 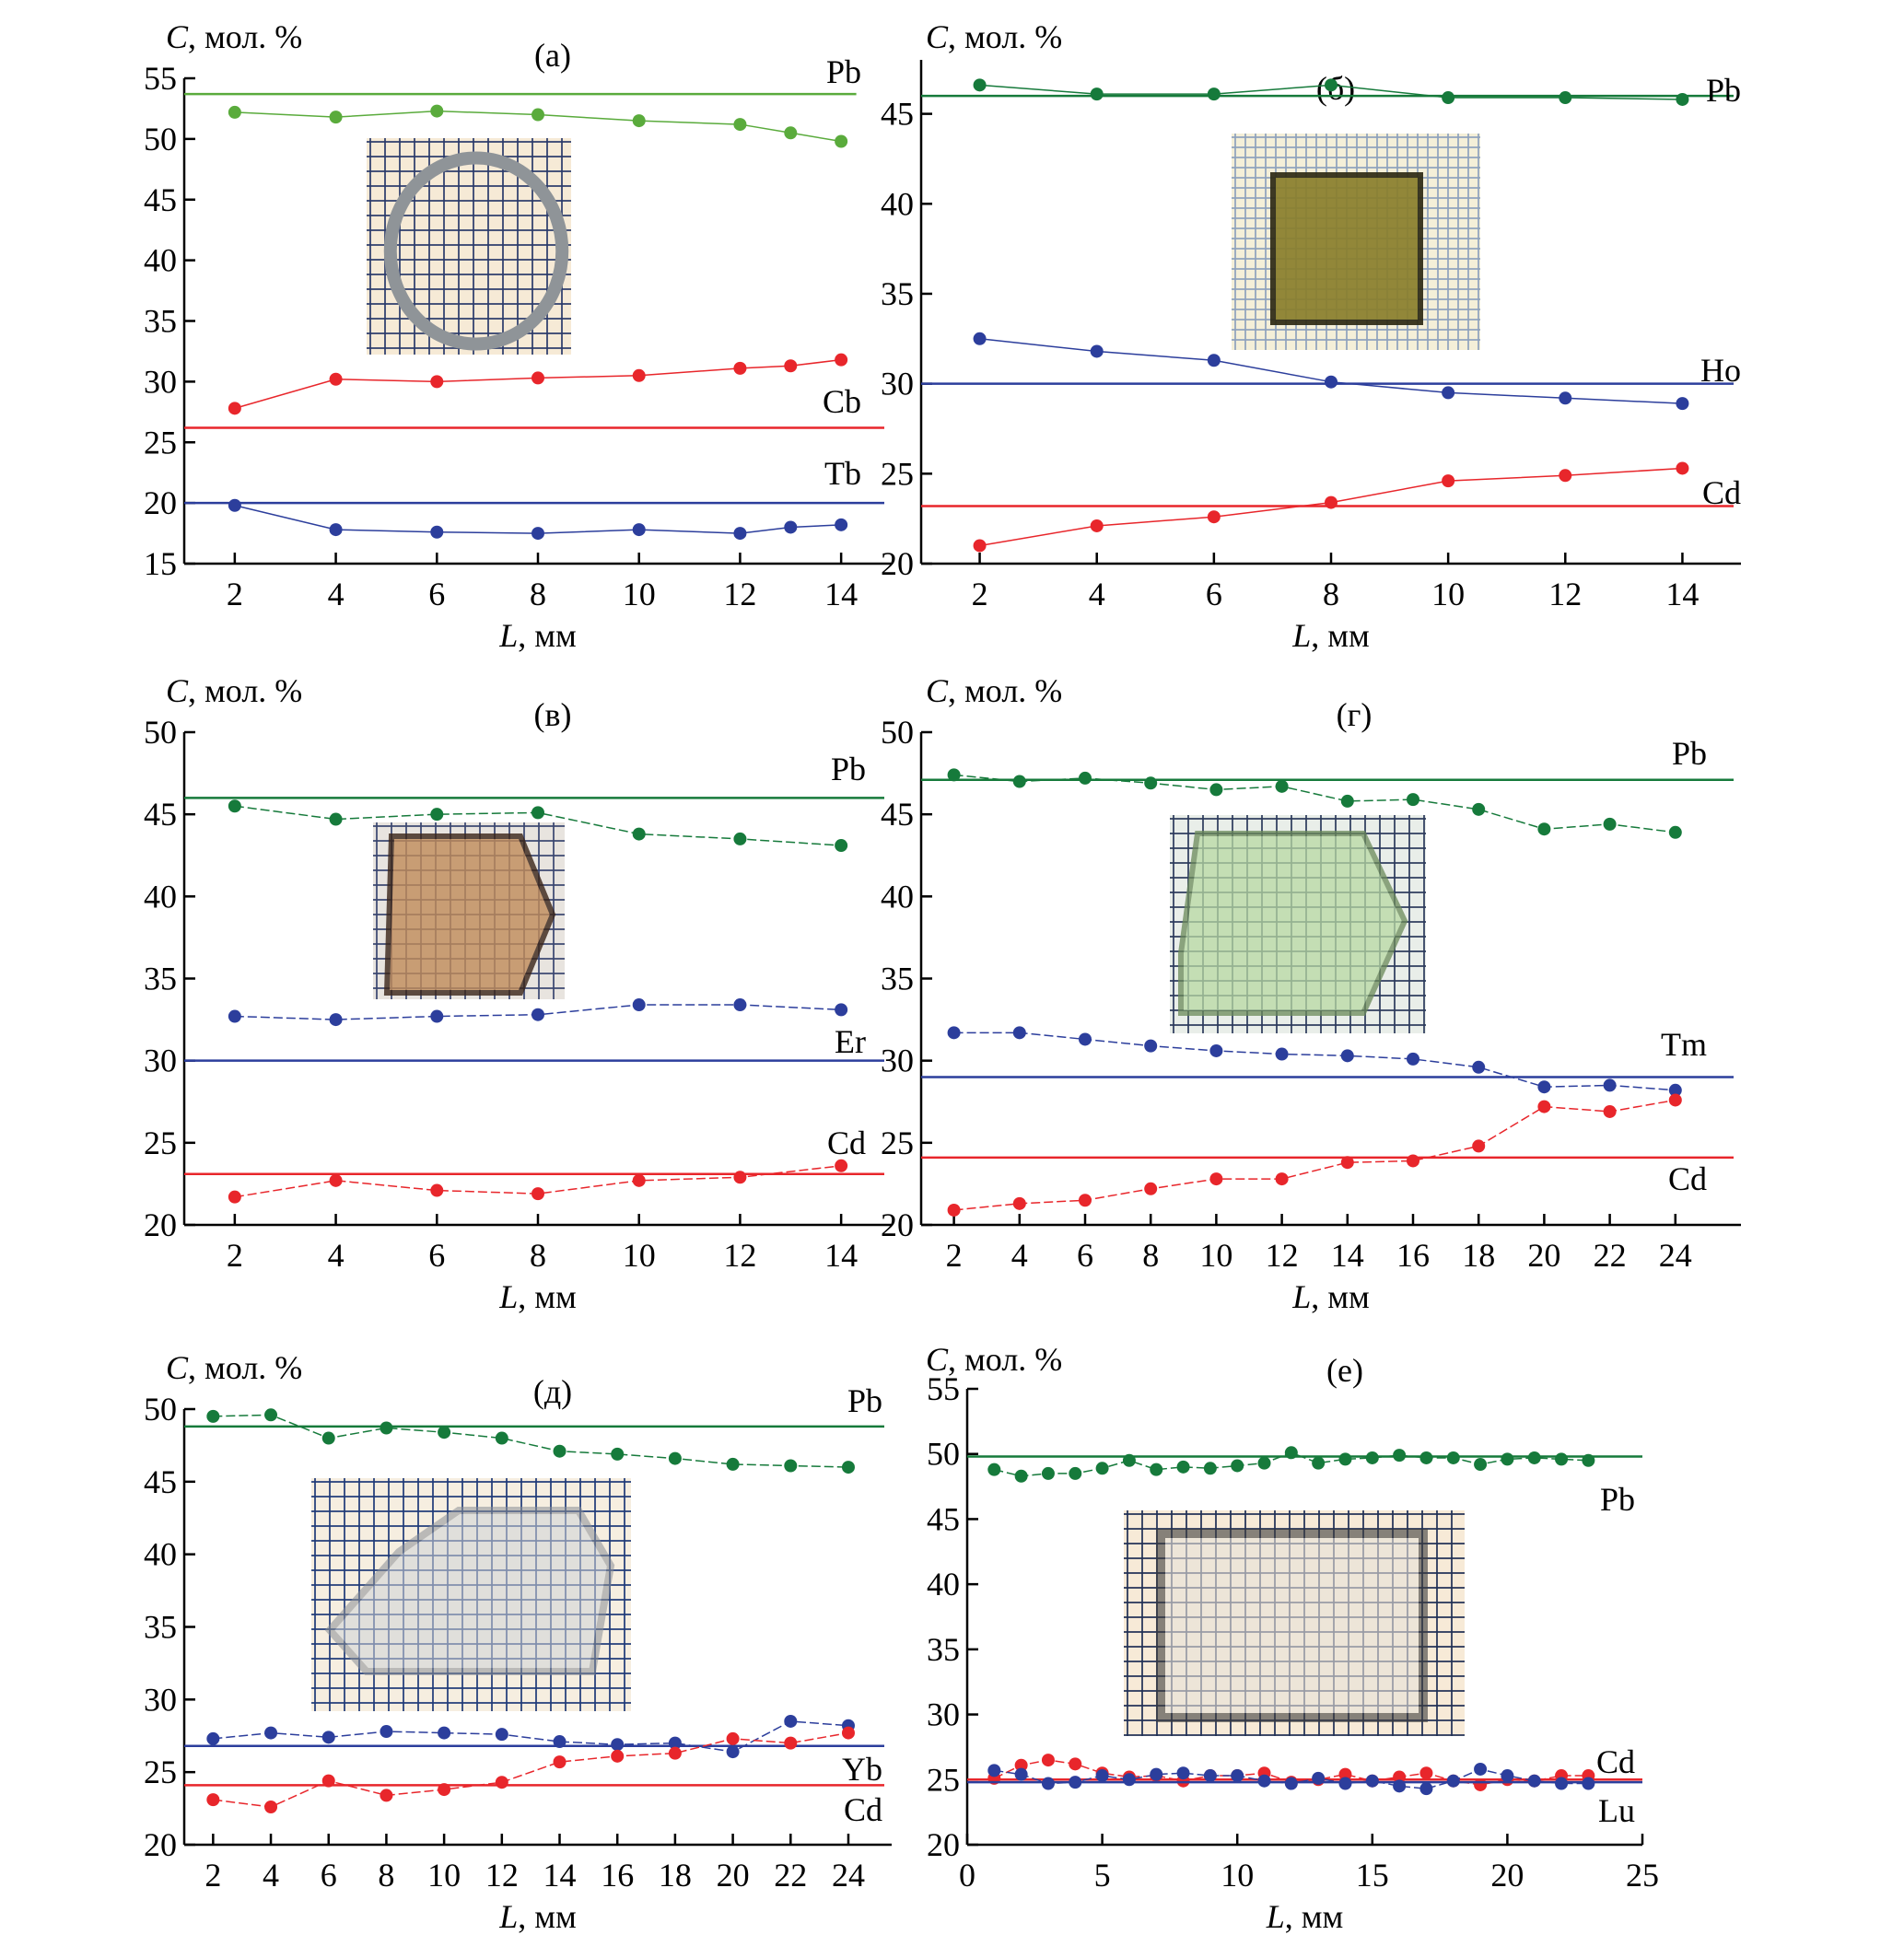 I want to click on series-ho: Ho, so click(x=1331, y=371).